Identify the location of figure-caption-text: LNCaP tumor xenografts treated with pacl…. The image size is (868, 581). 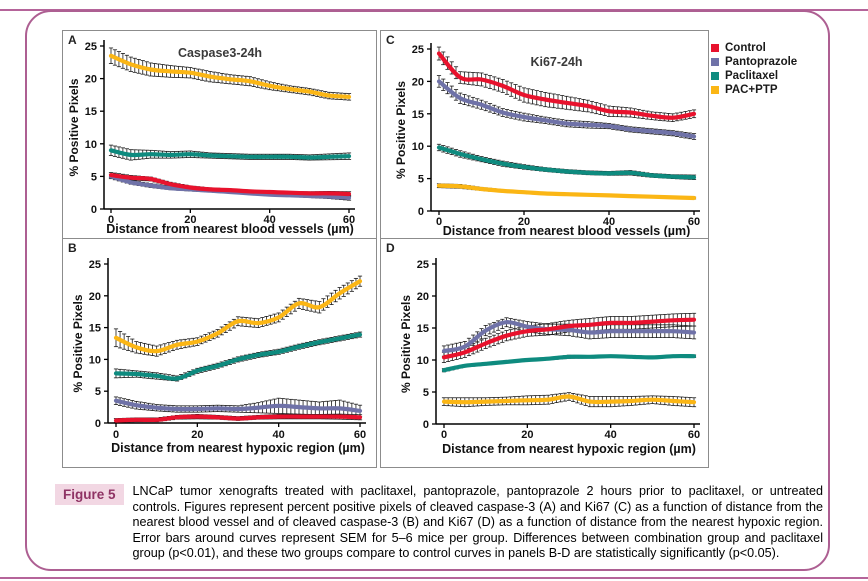
(477, 522).